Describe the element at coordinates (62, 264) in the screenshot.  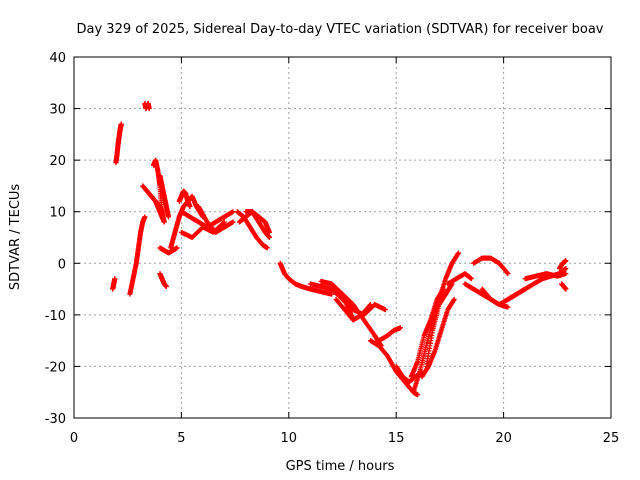
I see `y-tick-label: 0` at that location.